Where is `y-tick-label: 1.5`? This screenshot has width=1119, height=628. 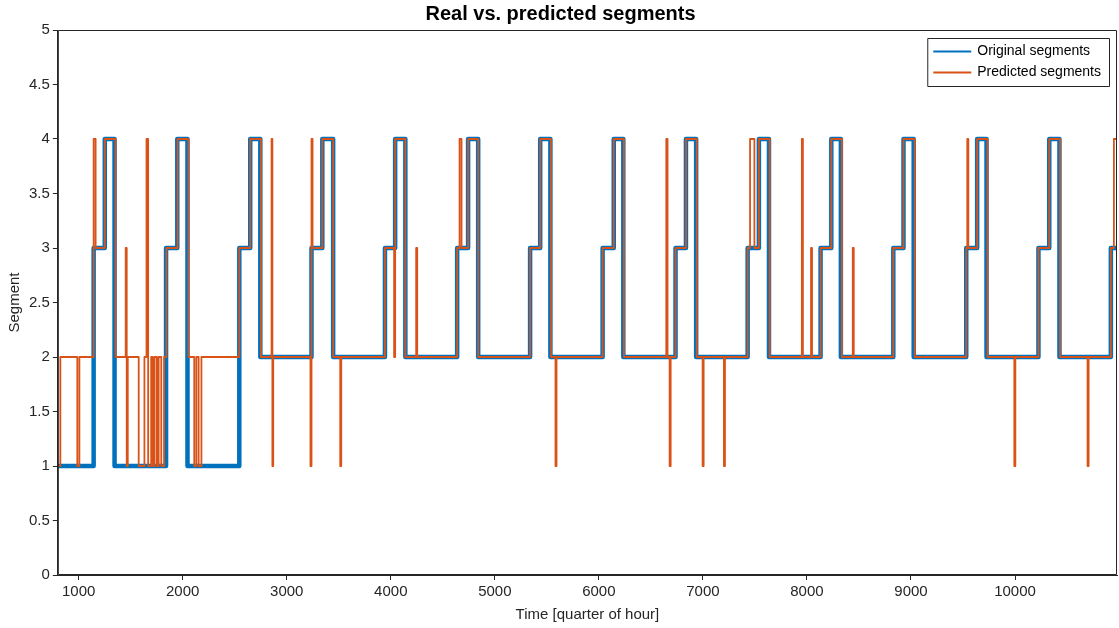
y-tick-label: 1.5 is located at coordinates (39, 410).